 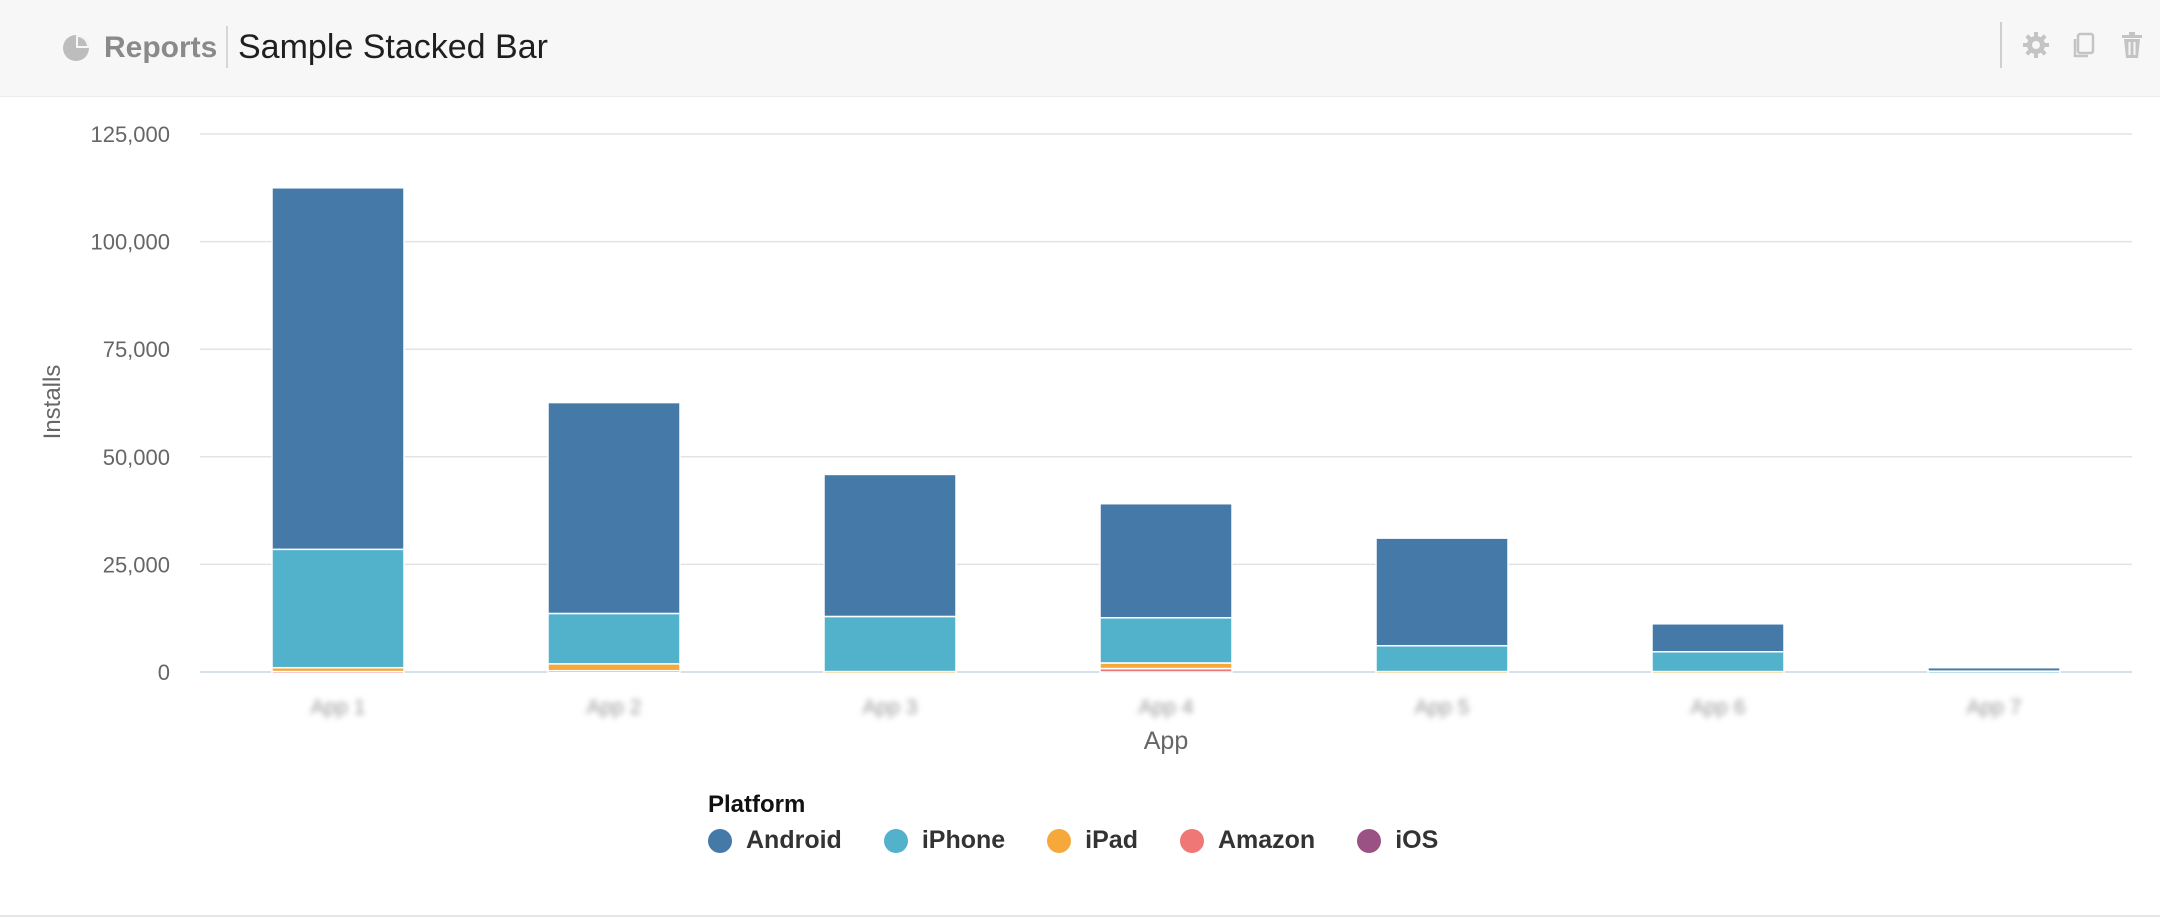 I want to click on legend-items: Android iPhone iPad Amazon iOS, so click(x=1094, y=840).